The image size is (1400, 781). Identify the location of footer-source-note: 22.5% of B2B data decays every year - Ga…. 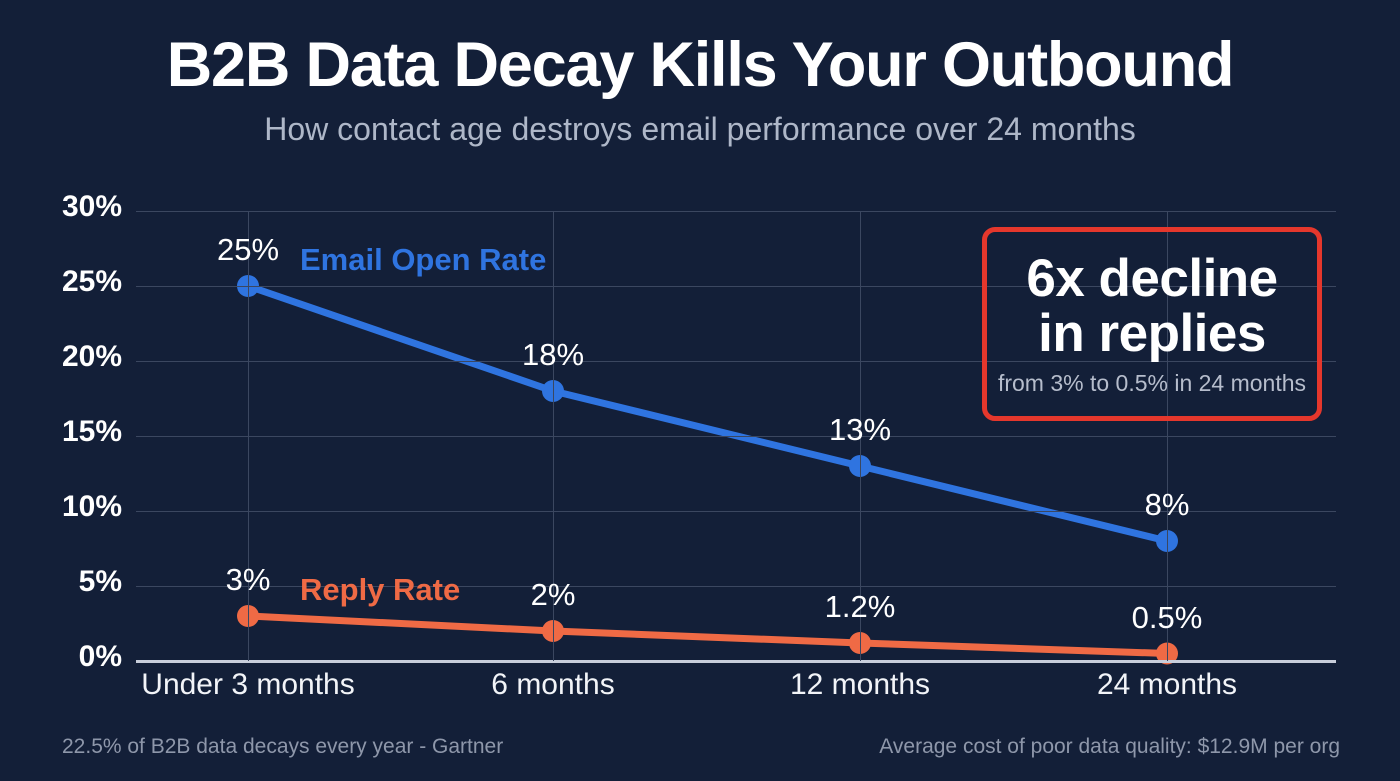
(283, 746).